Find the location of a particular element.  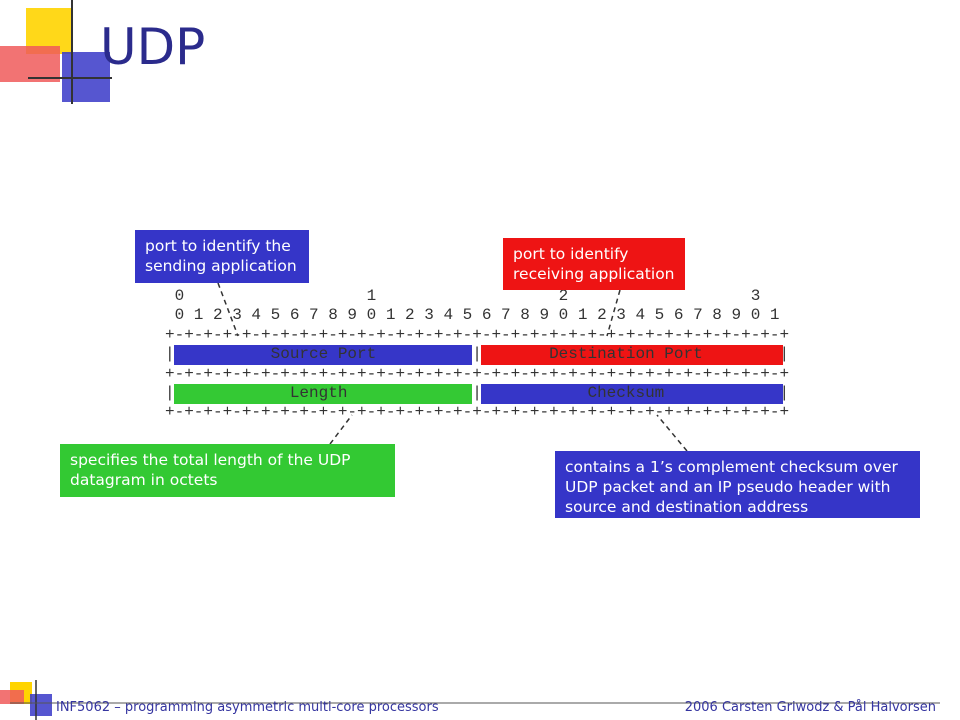

callout-line: UDP packet and an IP pseudo header with is located at coordinates (728, 487).